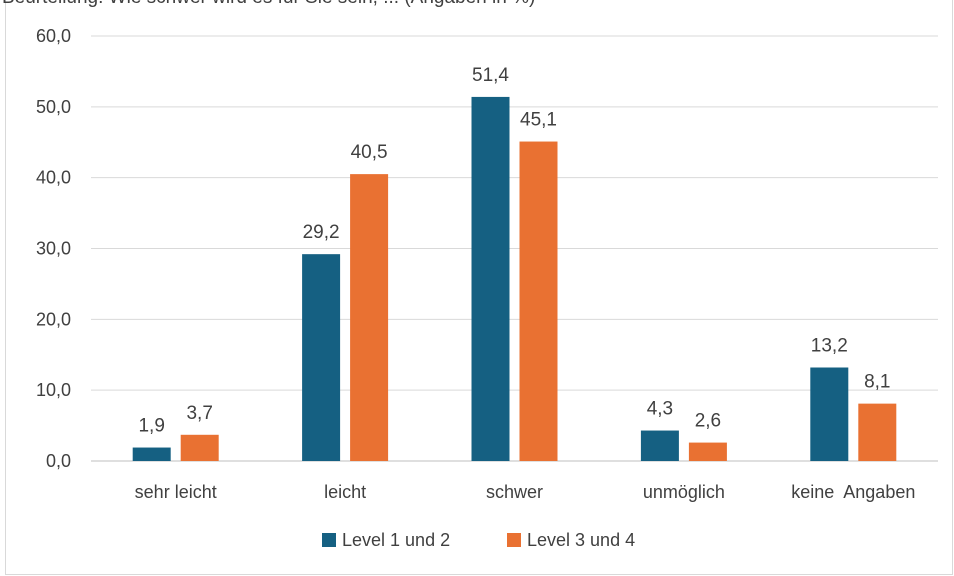 The image size is (954, 576). I want to click on x-tick-label: schwer, so click(514, 492).